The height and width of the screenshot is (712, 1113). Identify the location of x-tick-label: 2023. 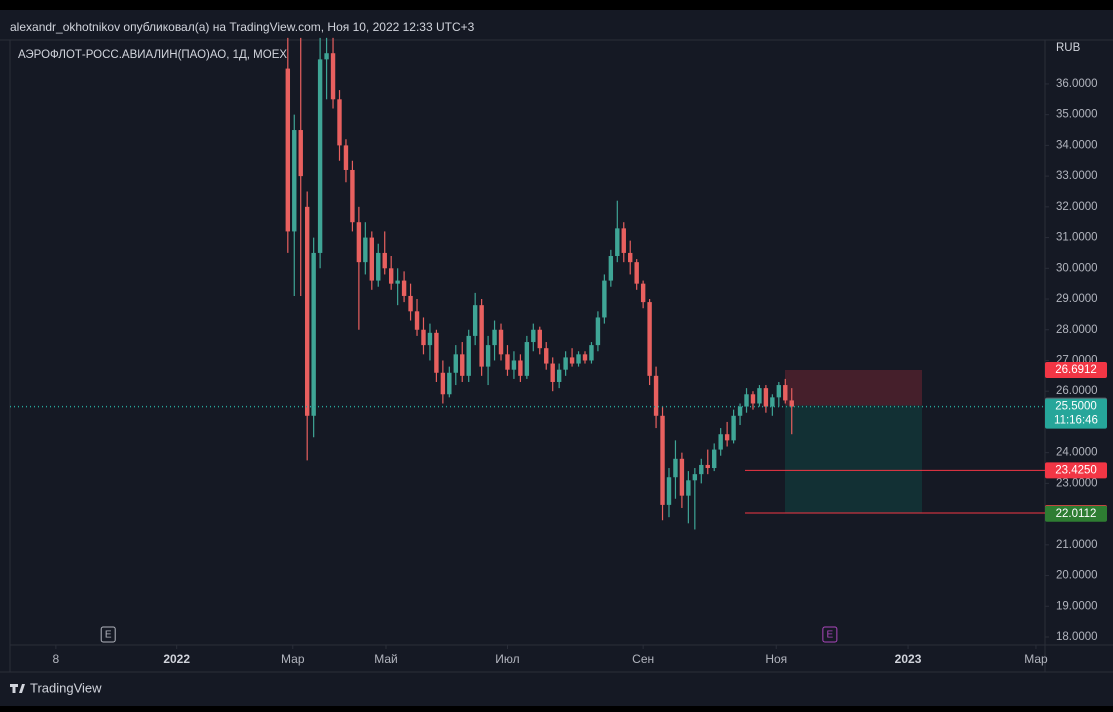
(908, 659).